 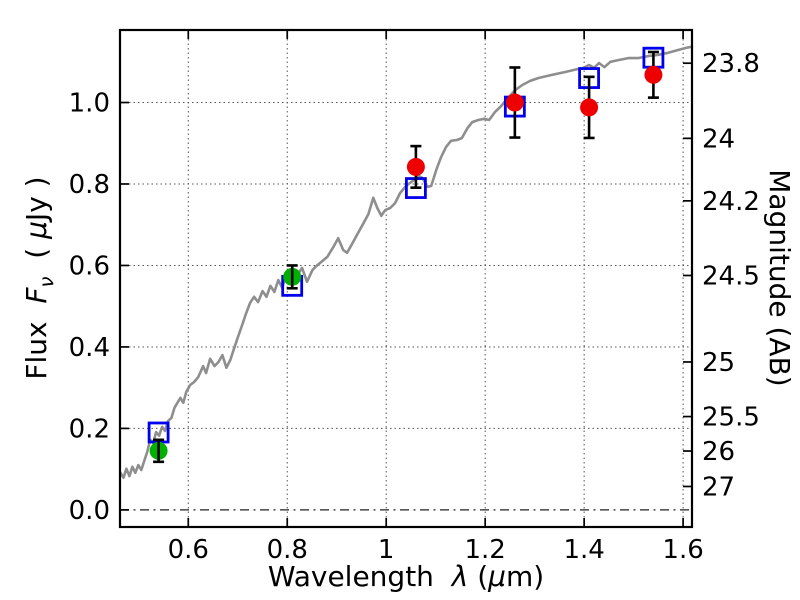 What do you see at coordinates (718, 452) in the screenshot?
I see `y-tick-label-right: 26` at bounding box center [718, 452].